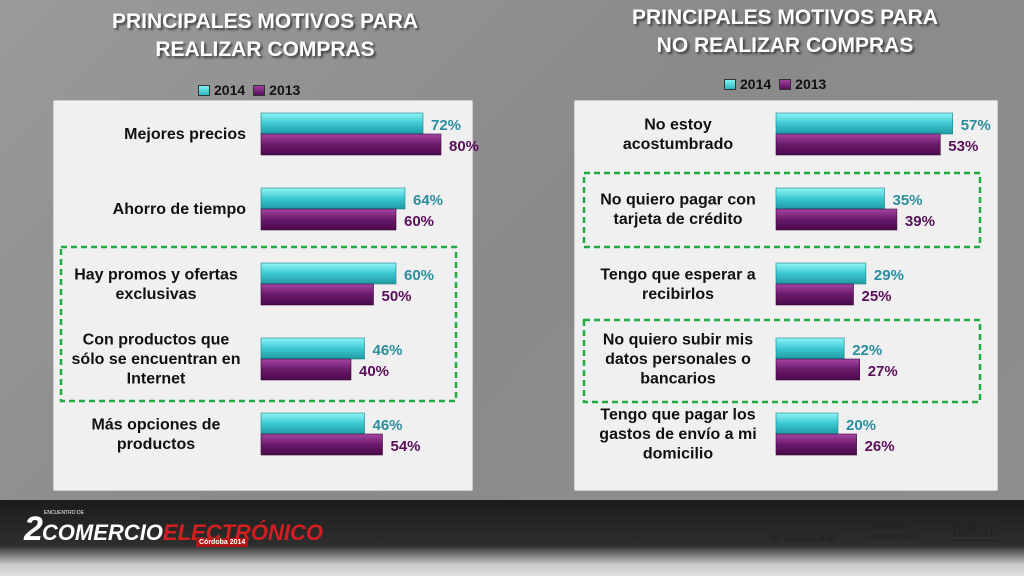 Image resolution: width=1024 pixels, height=576 pixels. Describe the element at coordinates (406, 446) in the screenshot. I see `data-label-2013: 54%` at that location.